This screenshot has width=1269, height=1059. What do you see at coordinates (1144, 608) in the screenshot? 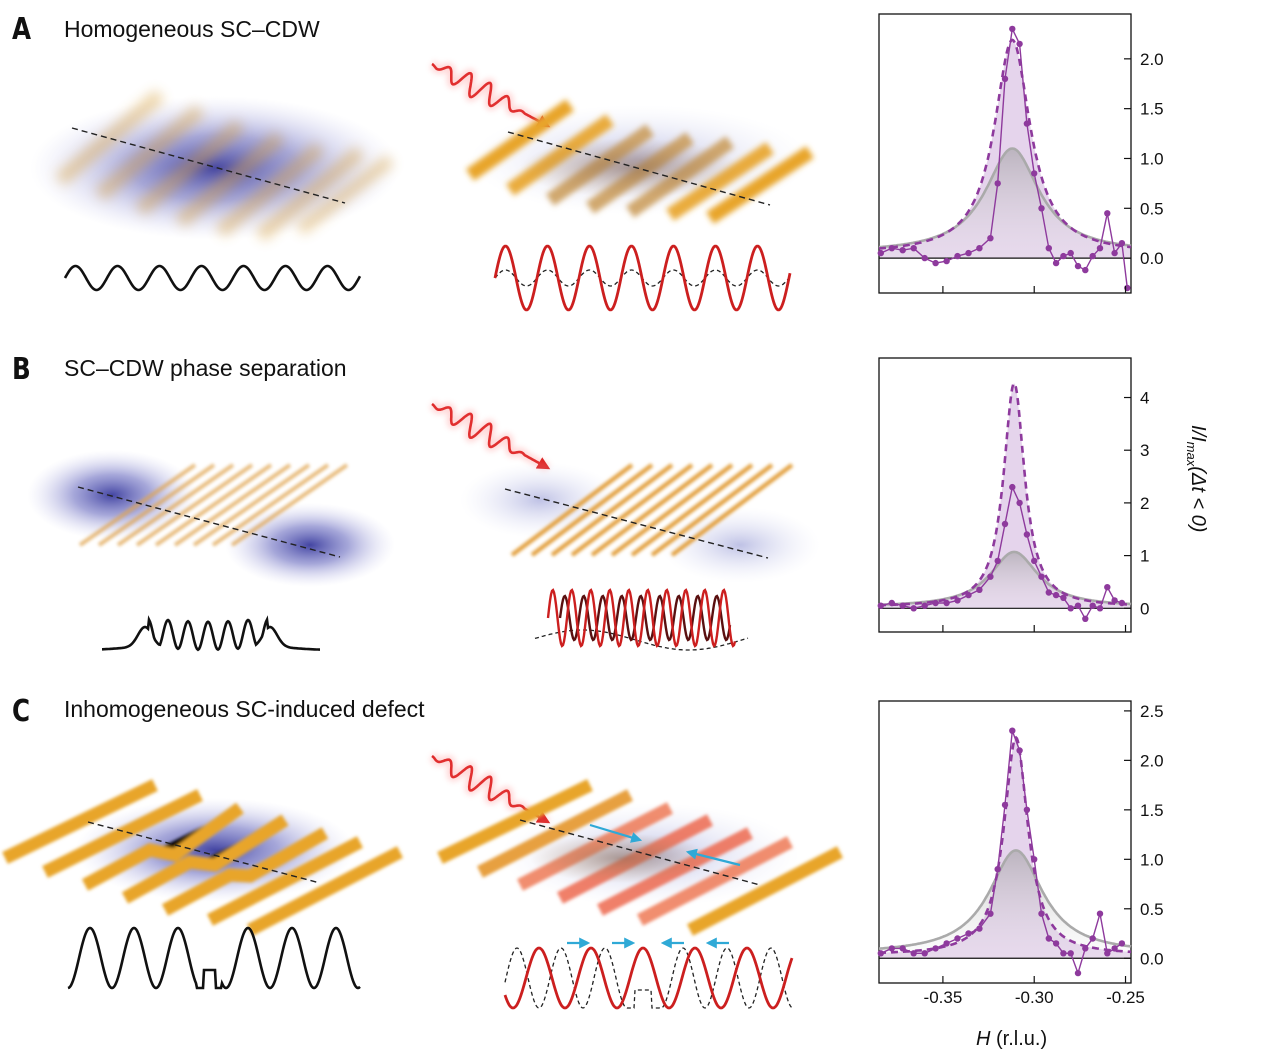
I see `y-tick-label: 0` at bounding box center [1144, 608].